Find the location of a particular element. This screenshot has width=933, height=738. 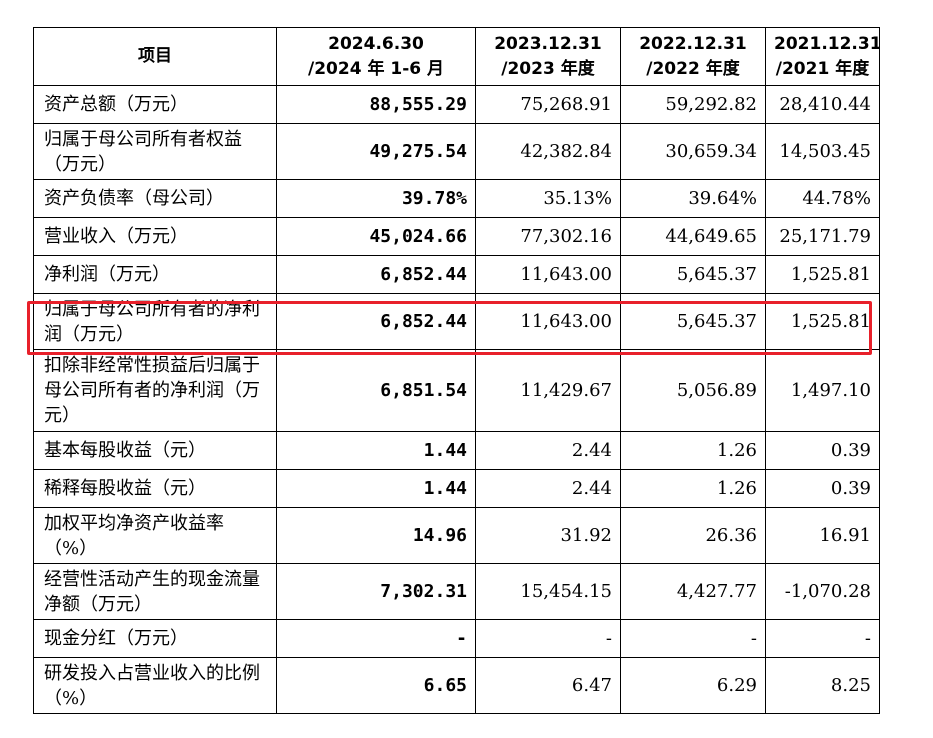

cell-2023: 42,382.84 is located at coordinates (548, 151).